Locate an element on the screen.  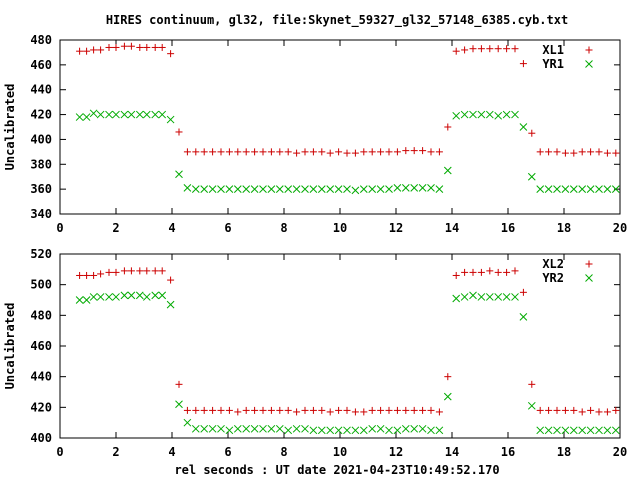
legend-label-yr1: YR1 is located at coordinates (553, 64).